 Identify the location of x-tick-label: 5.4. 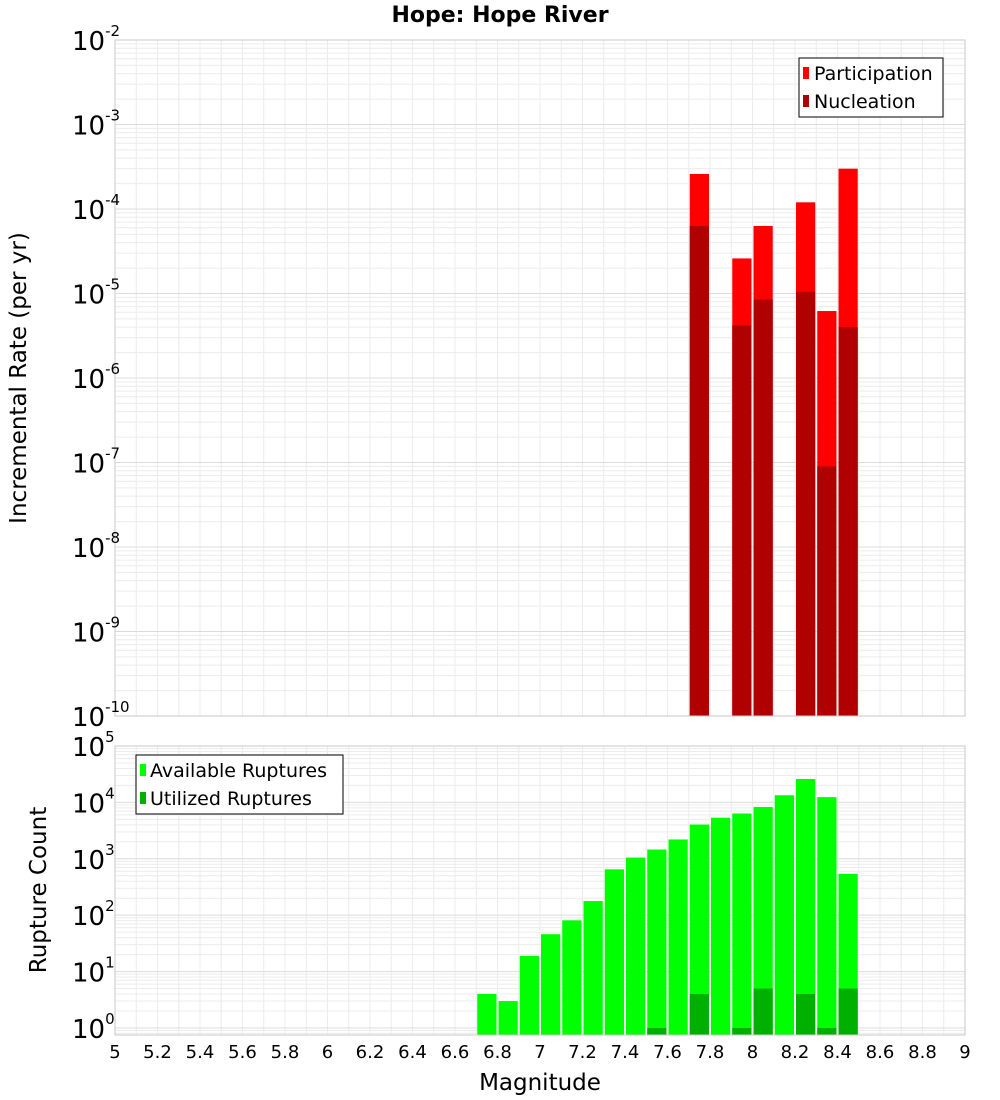
(200, 1052).